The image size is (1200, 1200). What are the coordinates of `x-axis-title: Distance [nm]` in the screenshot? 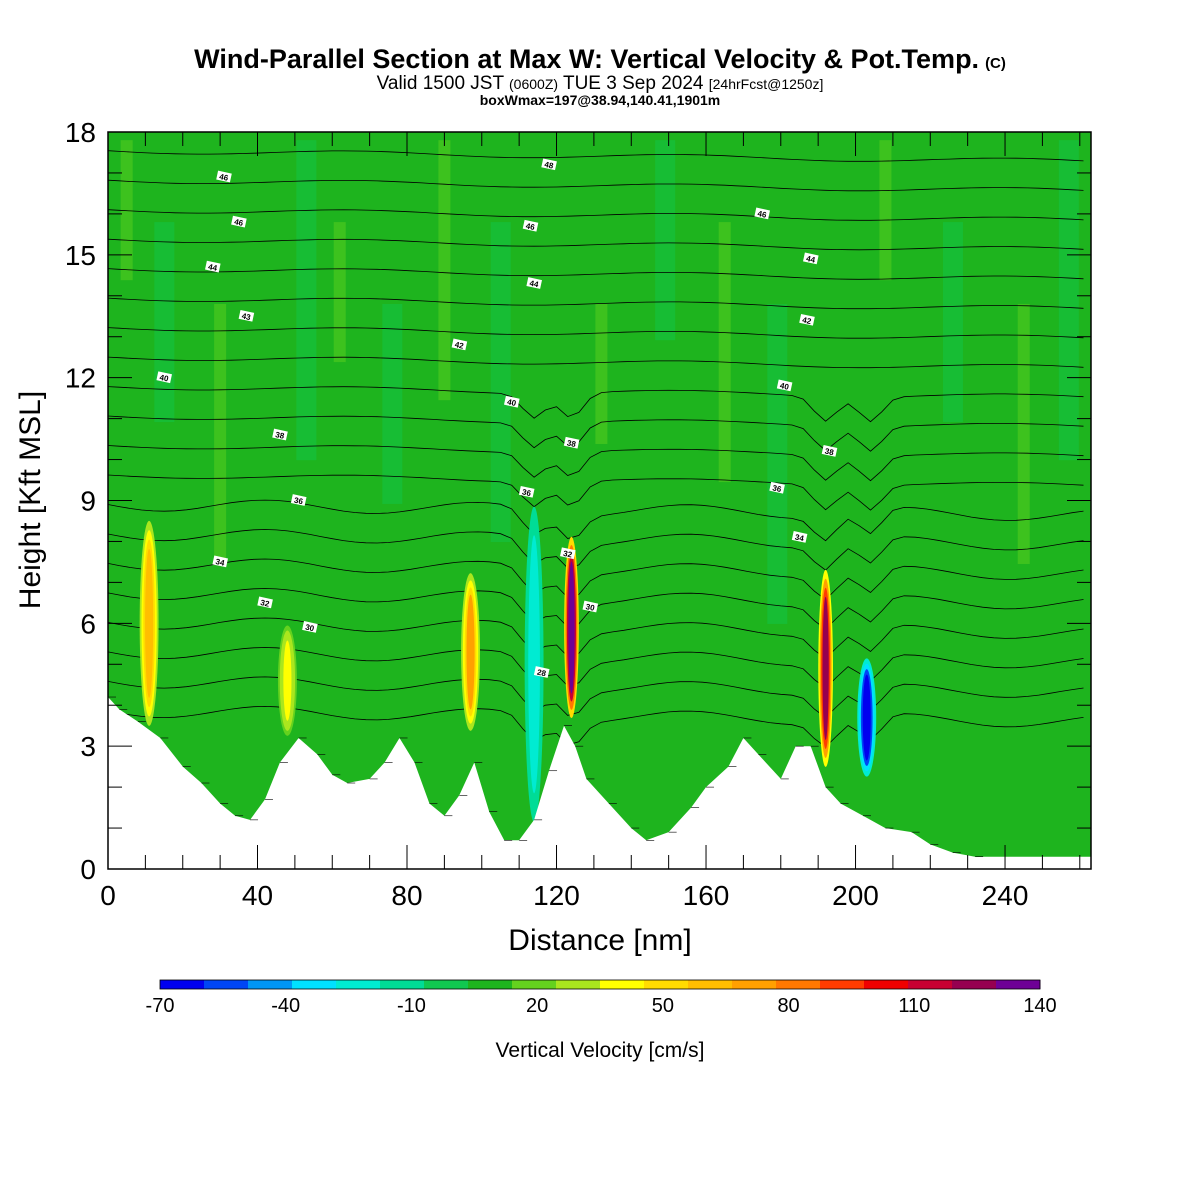 It's located at (599, 940).